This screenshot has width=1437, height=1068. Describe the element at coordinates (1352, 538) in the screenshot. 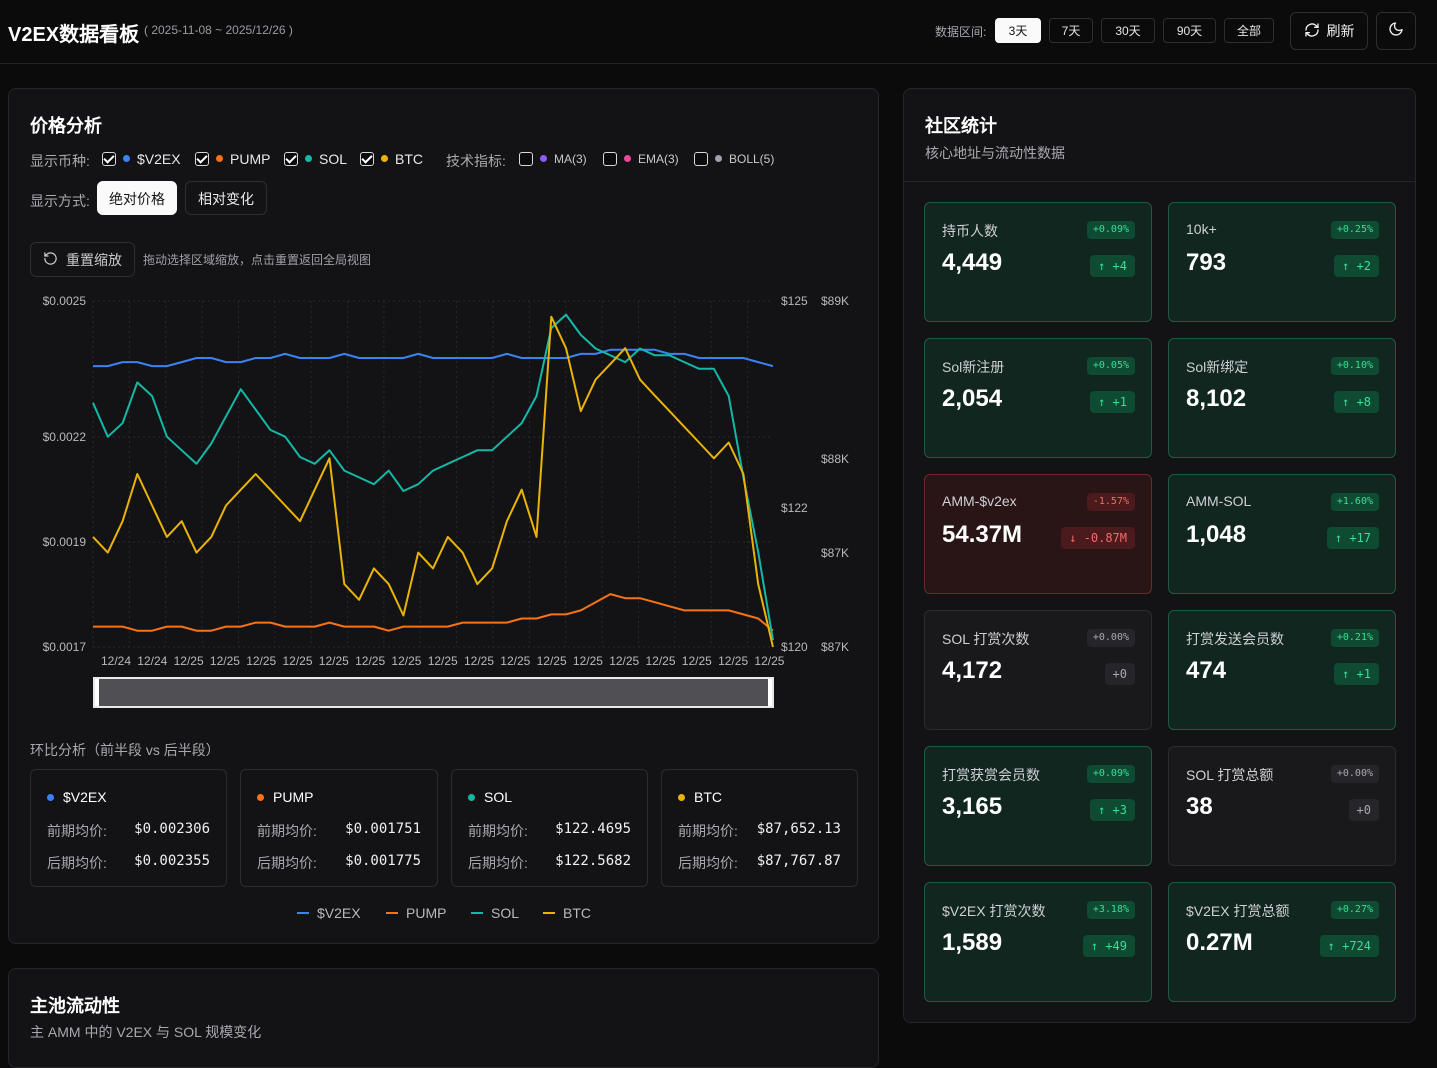

I see `metric-delta-badge: ↑ +17` at that location.